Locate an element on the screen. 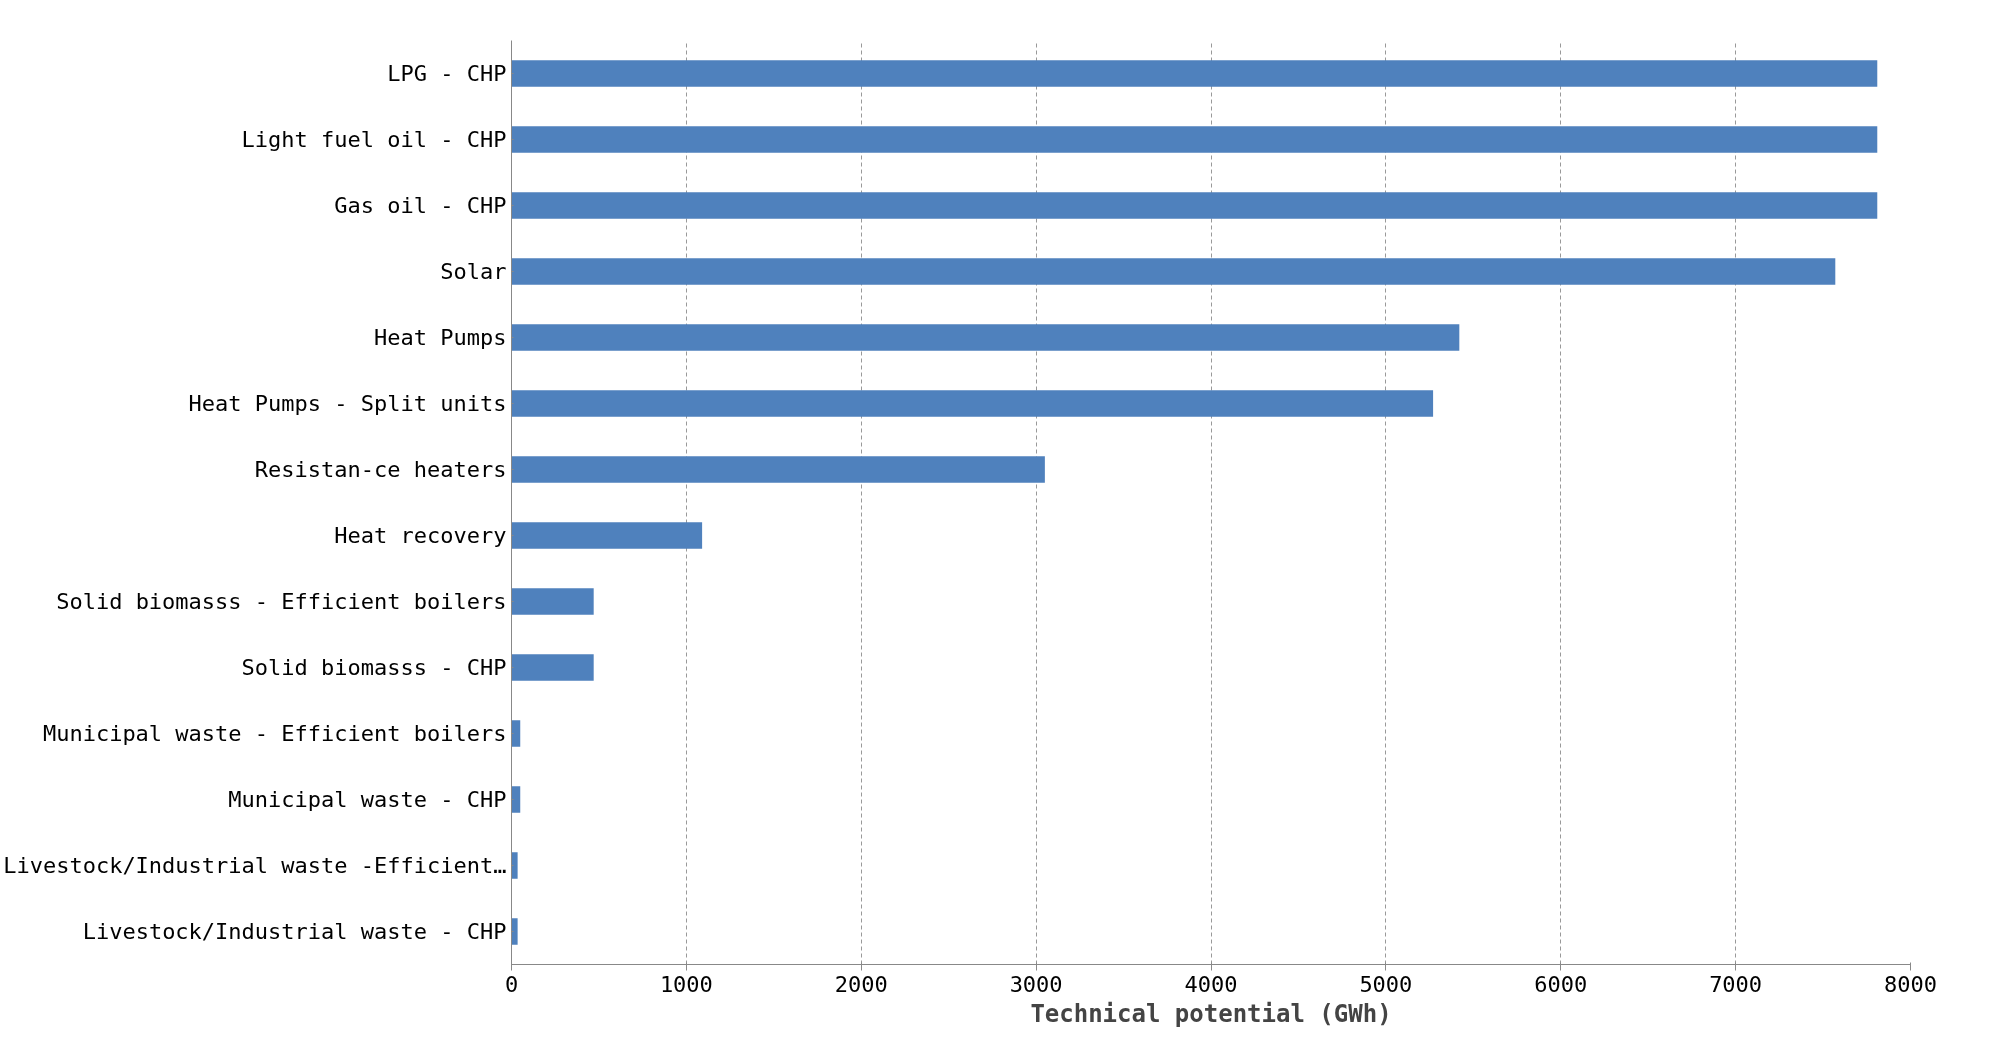 This screenshot has width=2016, height=1045. x-axis-title: Technical potential (GWh) is located at coordinates (1211, 1013).